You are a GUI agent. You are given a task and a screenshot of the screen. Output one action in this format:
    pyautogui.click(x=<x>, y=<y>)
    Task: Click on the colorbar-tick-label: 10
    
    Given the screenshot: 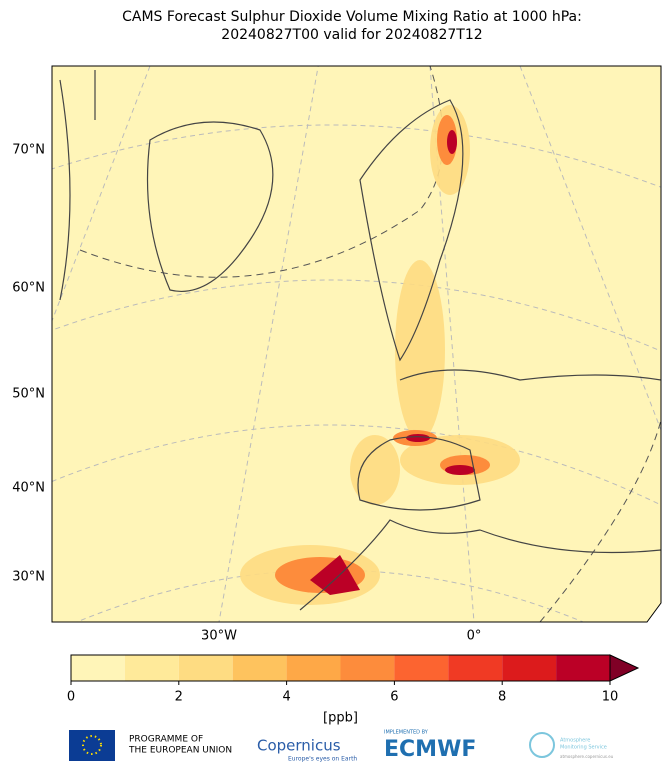 What is the action you would take?
    pyautogui.click(x=610, y=697)
    